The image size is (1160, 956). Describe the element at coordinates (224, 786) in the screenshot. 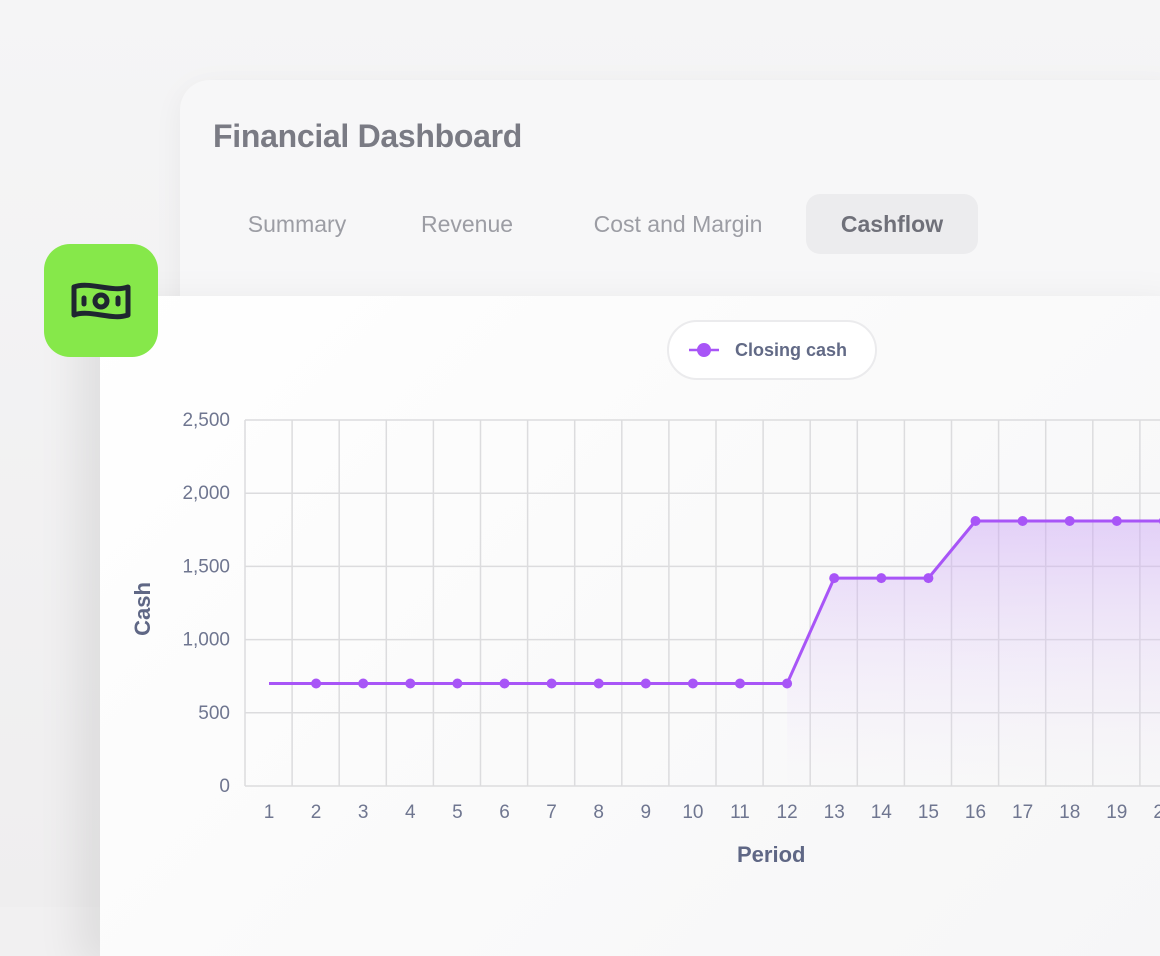

I see `y-tick-label: 0` at that location.